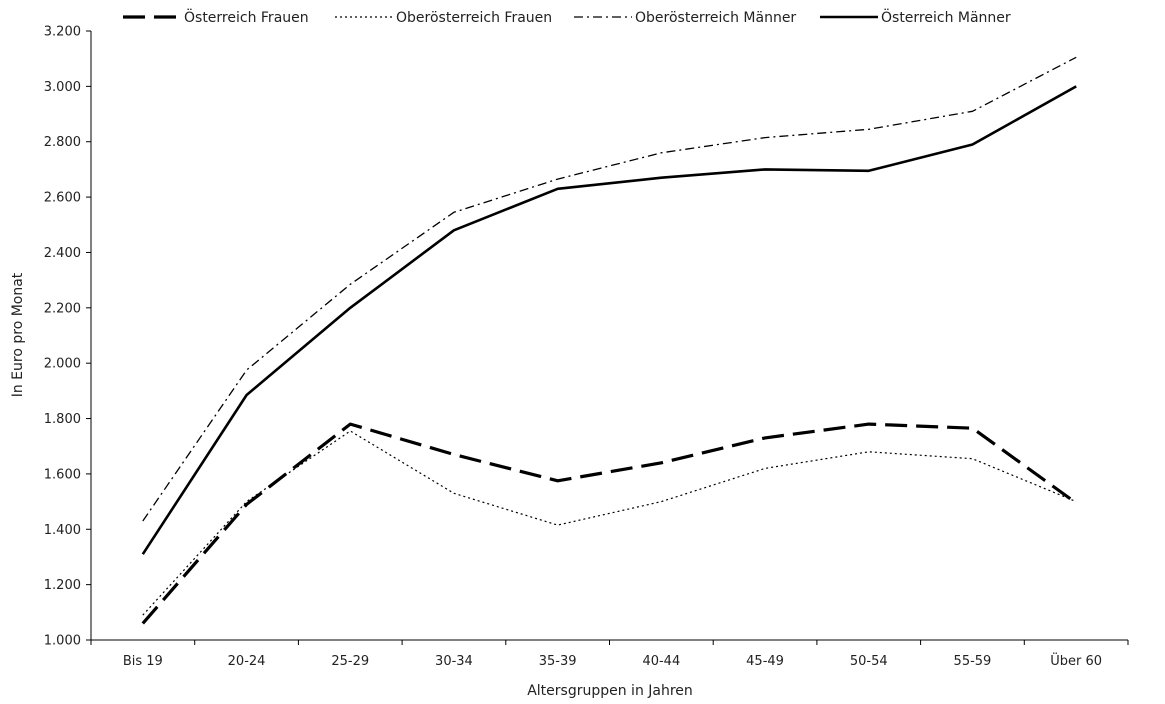 The image size is (1165, 704). I want to click on y-tick-label: 2.800, so click(62, 142).